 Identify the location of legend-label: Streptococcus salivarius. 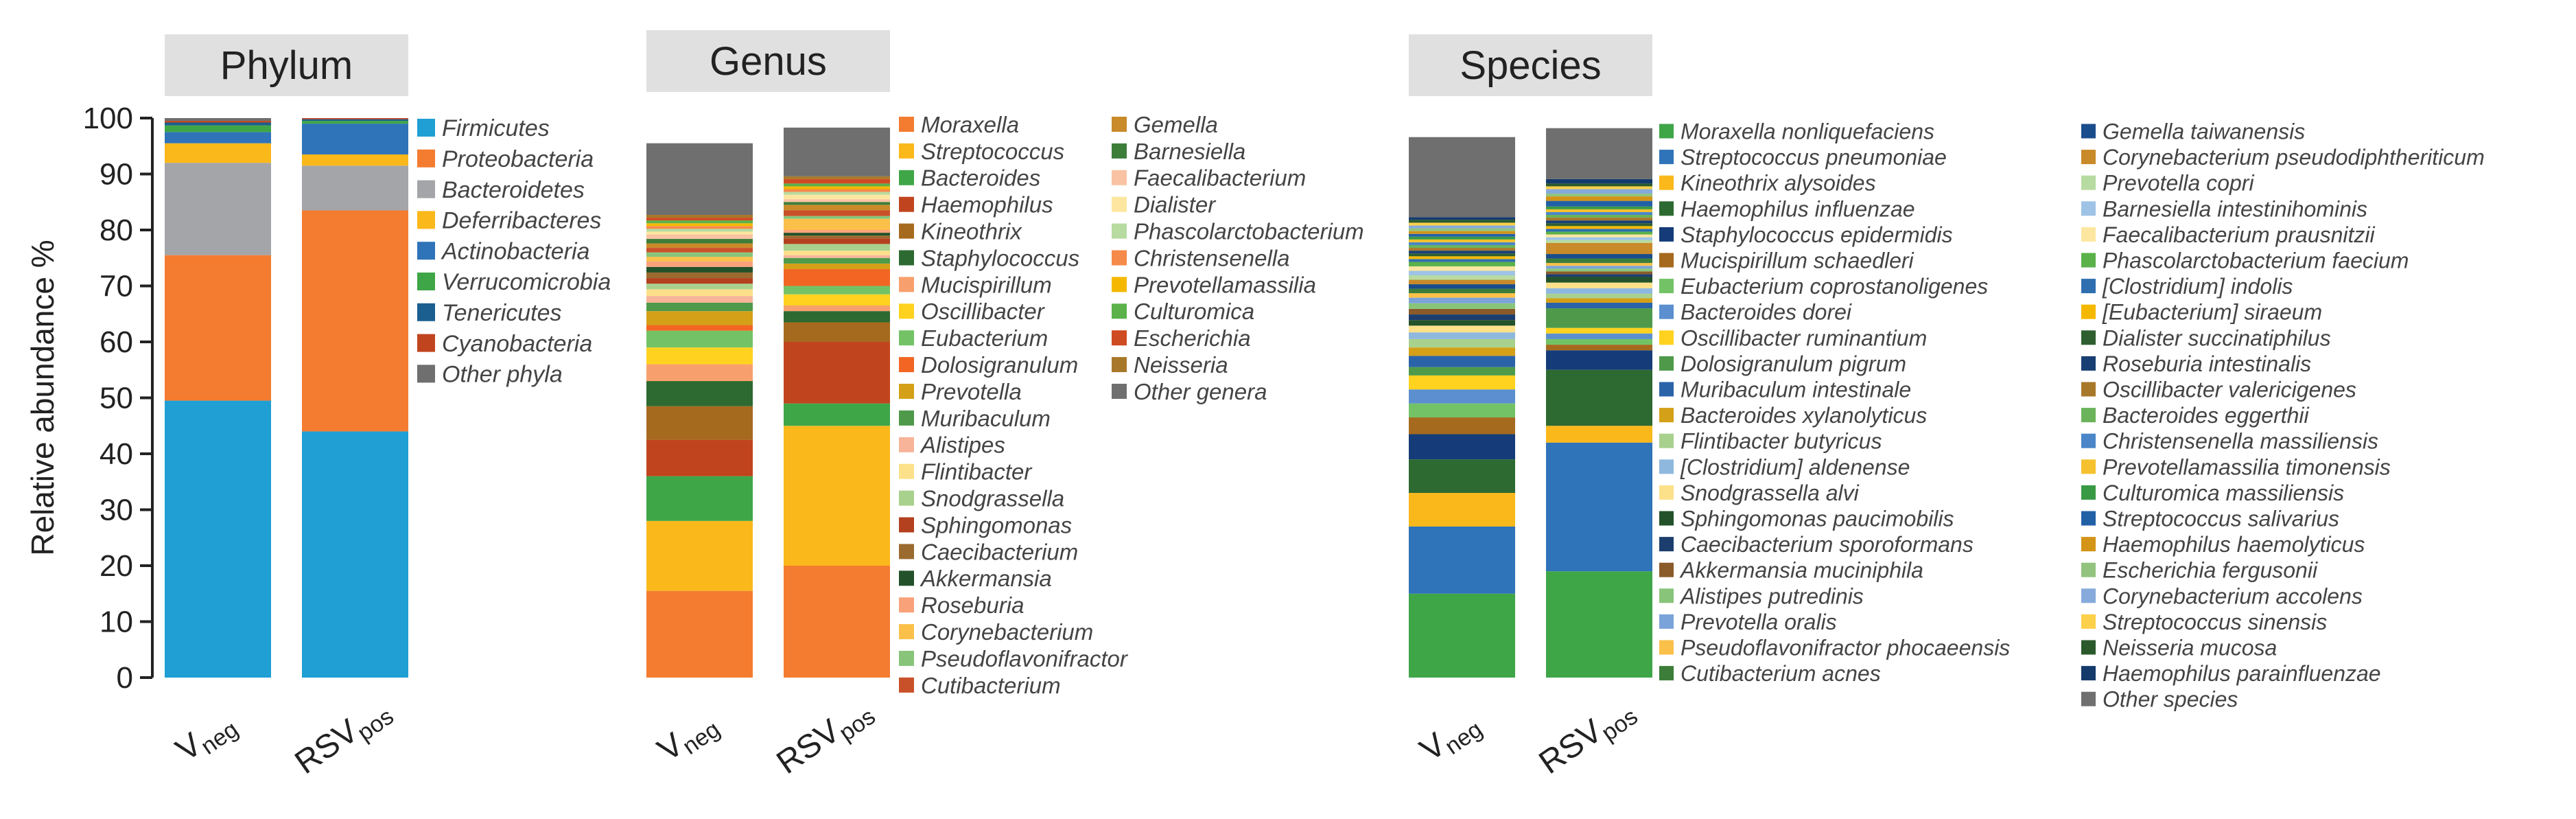
(2221, 519).